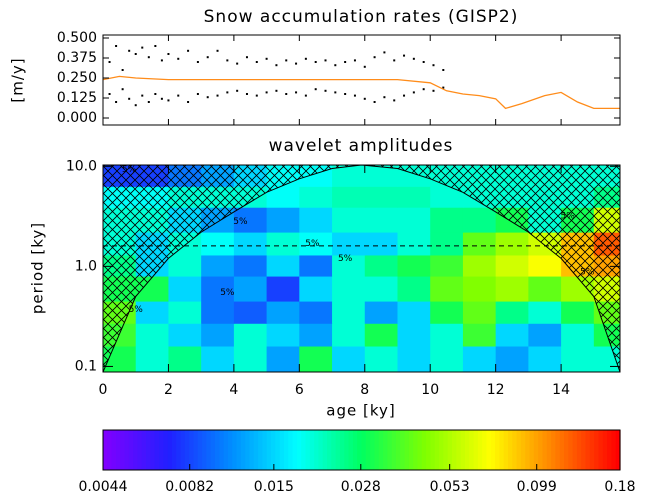 Image resolution: width=646 pixels, height=501 pixels. What do you see at coordinates (189, 487) in the screenshot?
I see `colorbar-tick-label: 0.0082` at bounding box center [189, 487].